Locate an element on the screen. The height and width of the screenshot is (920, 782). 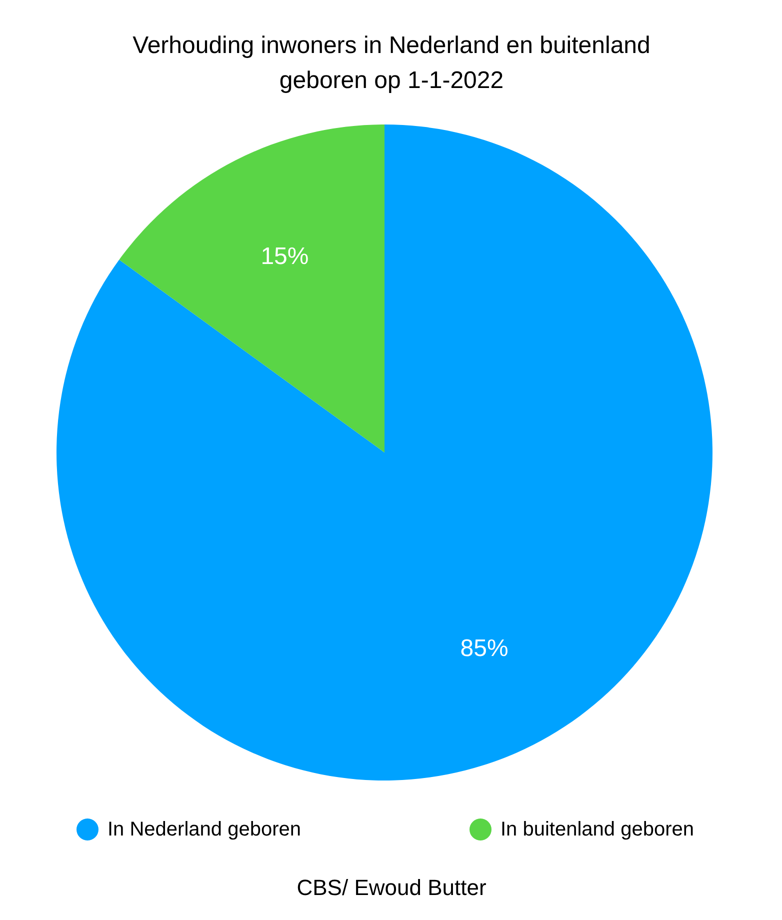
chart-title: Verhouding inwoners in Nederland en buitenland geboren op 1-1-2022 is located at coordinates (391, 63).